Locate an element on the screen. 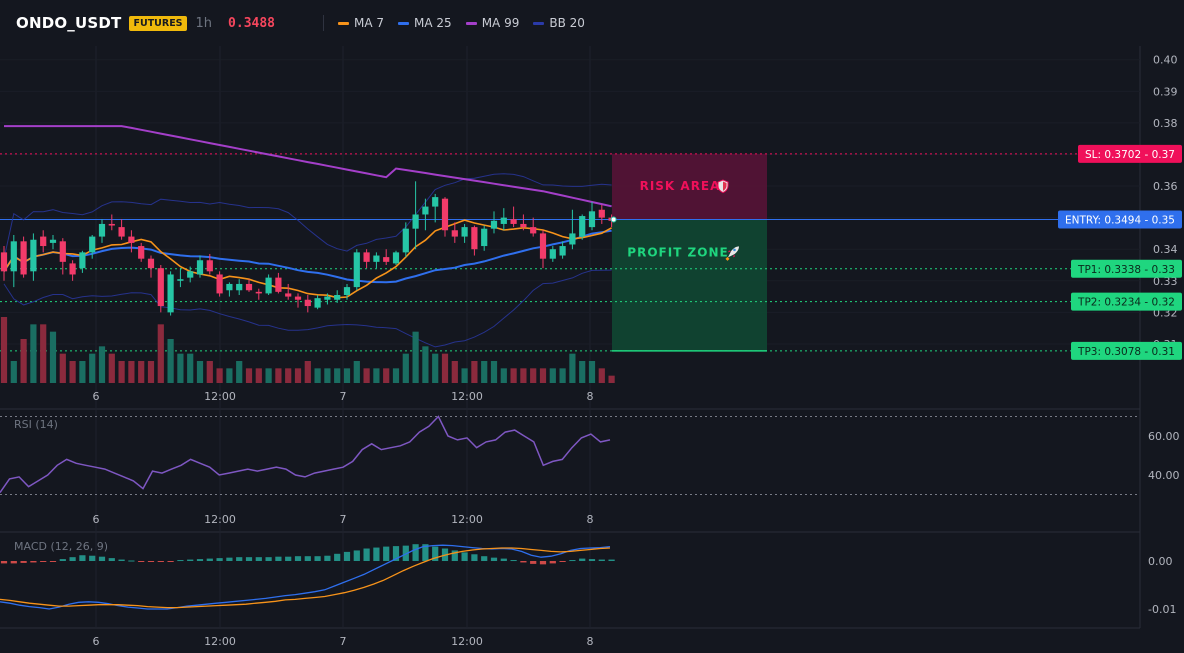 The height and width of the screenshot is (653, 1184). rsi-time-label: 6 is located at coordinates (96, 519).